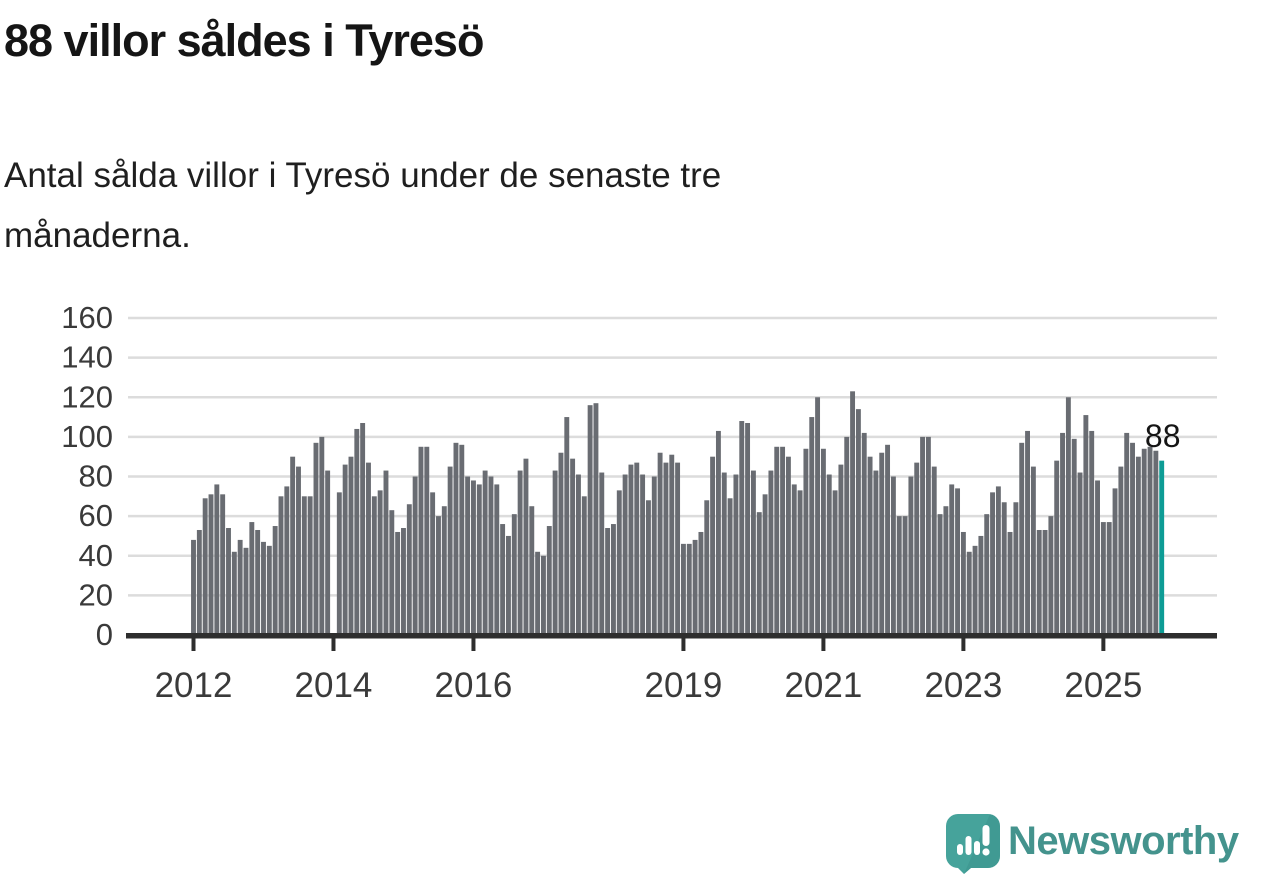 The width and height of the screenshot is (1262, 879). What do you see at coordinates (96, 476) in the screenshot?
I see `y-axis-label: 80` at bounding box center [96, 476].